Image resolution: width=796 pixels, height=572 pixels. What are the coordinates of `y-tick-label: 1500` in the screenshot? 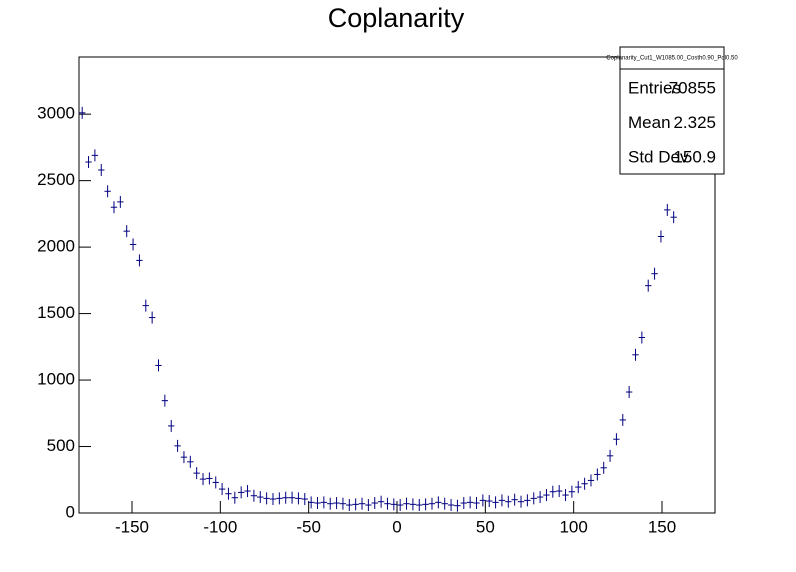 It's located at (56, 312).